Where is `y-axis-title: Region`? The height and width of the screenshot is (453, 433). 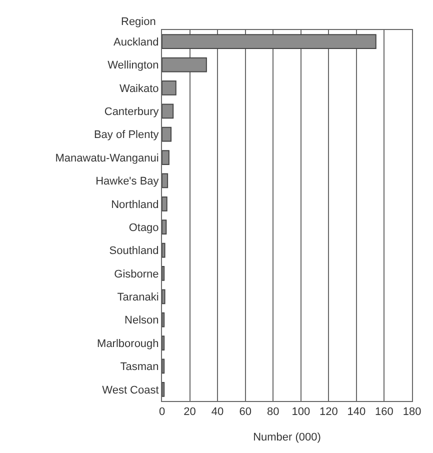 y-axis-title: Region is located at coordinates (138, 22).